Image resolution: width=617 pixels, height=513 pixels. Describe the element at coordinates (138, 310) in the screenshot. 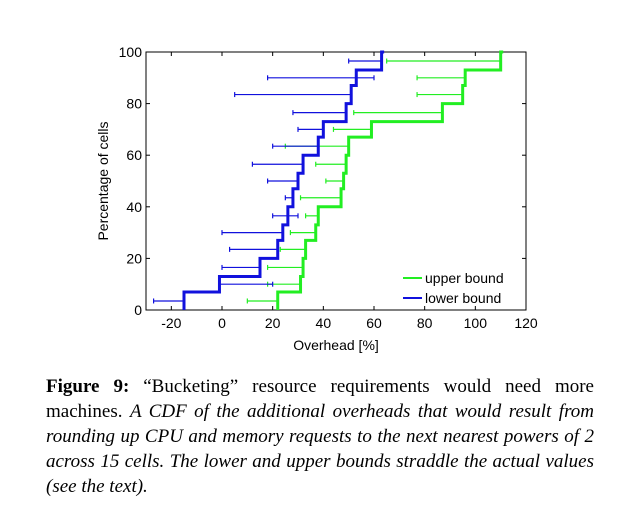

I see `y-tick-label: 0` at that location.